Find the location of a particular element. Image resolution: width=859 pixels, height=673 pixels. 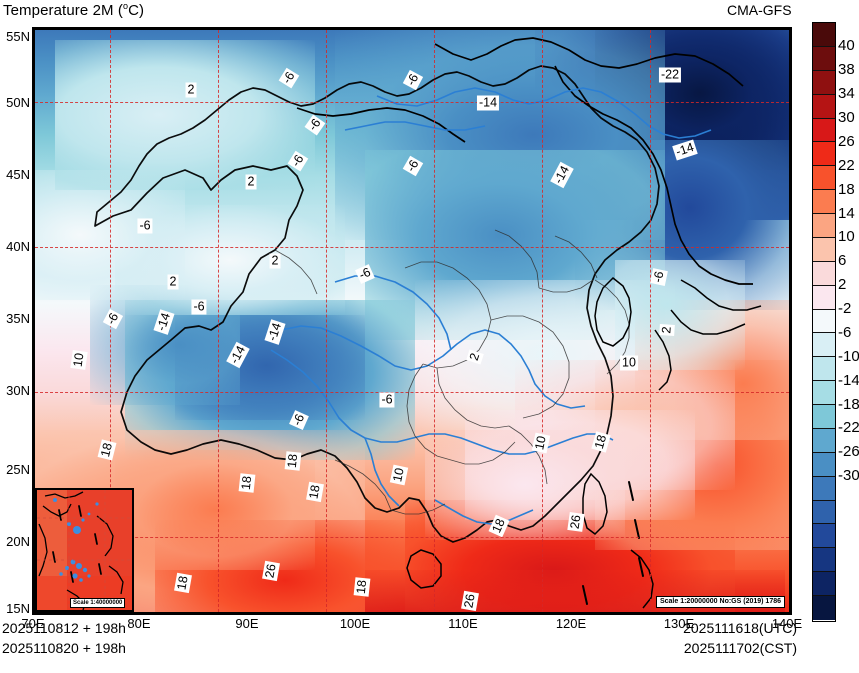

japan-outline is located at coordinates (708, 335).